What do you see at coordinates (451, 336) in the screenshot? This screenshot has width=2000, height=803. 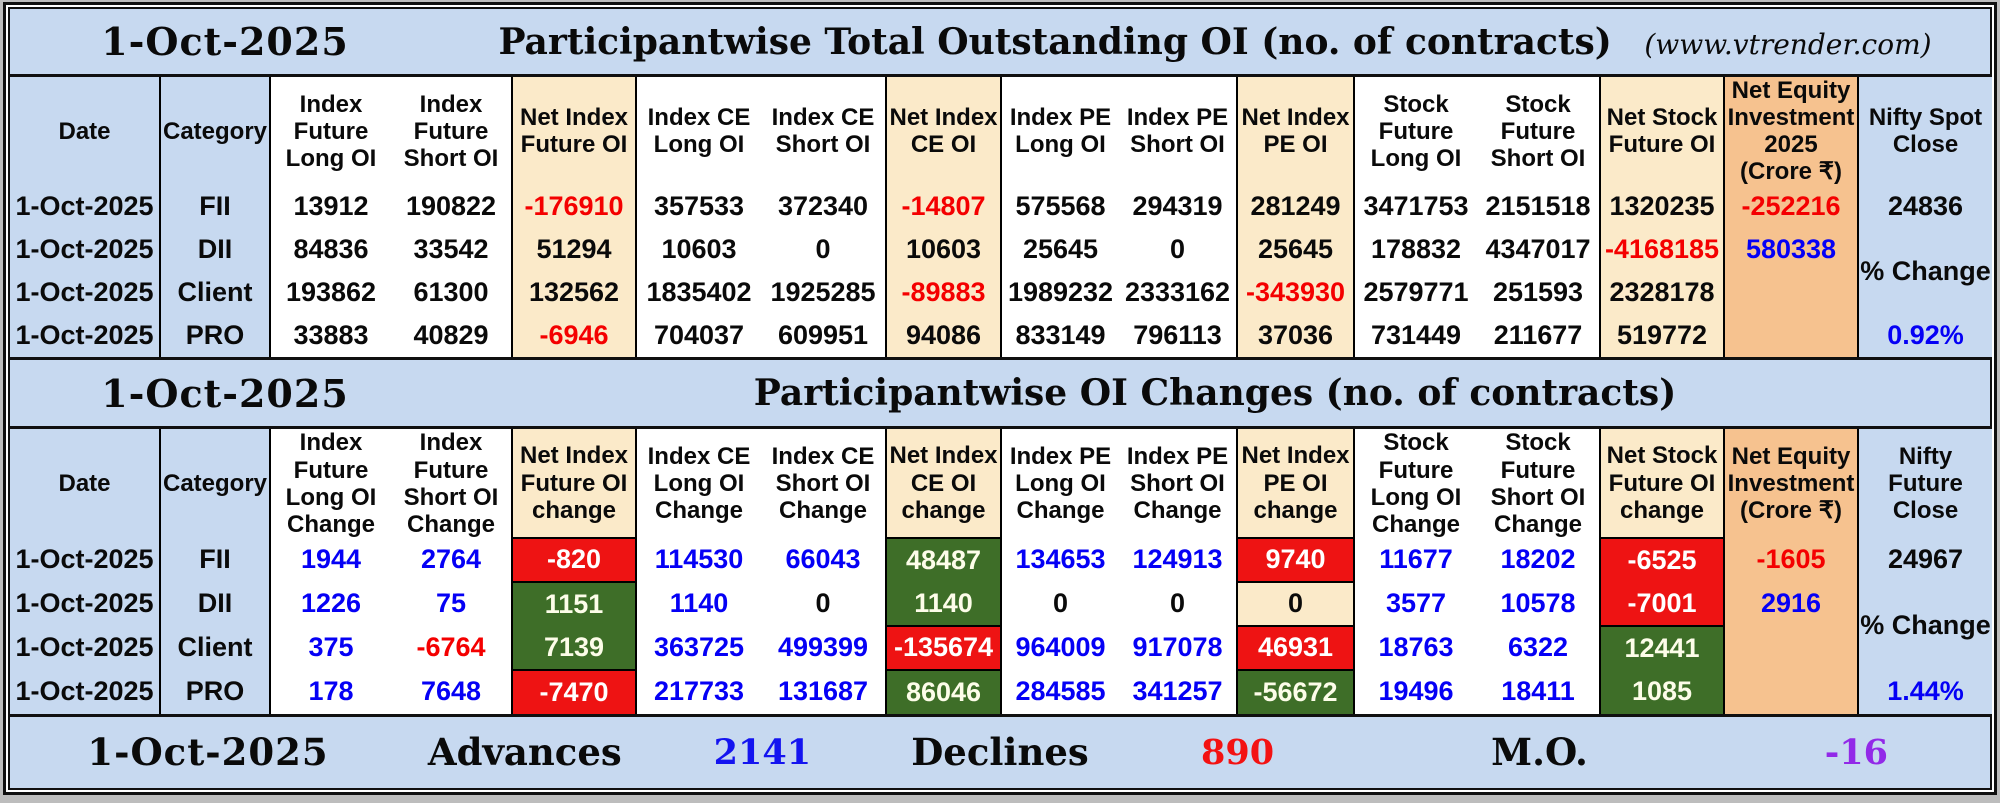 I see `cell: 40829` at bounding box center [451, 336].